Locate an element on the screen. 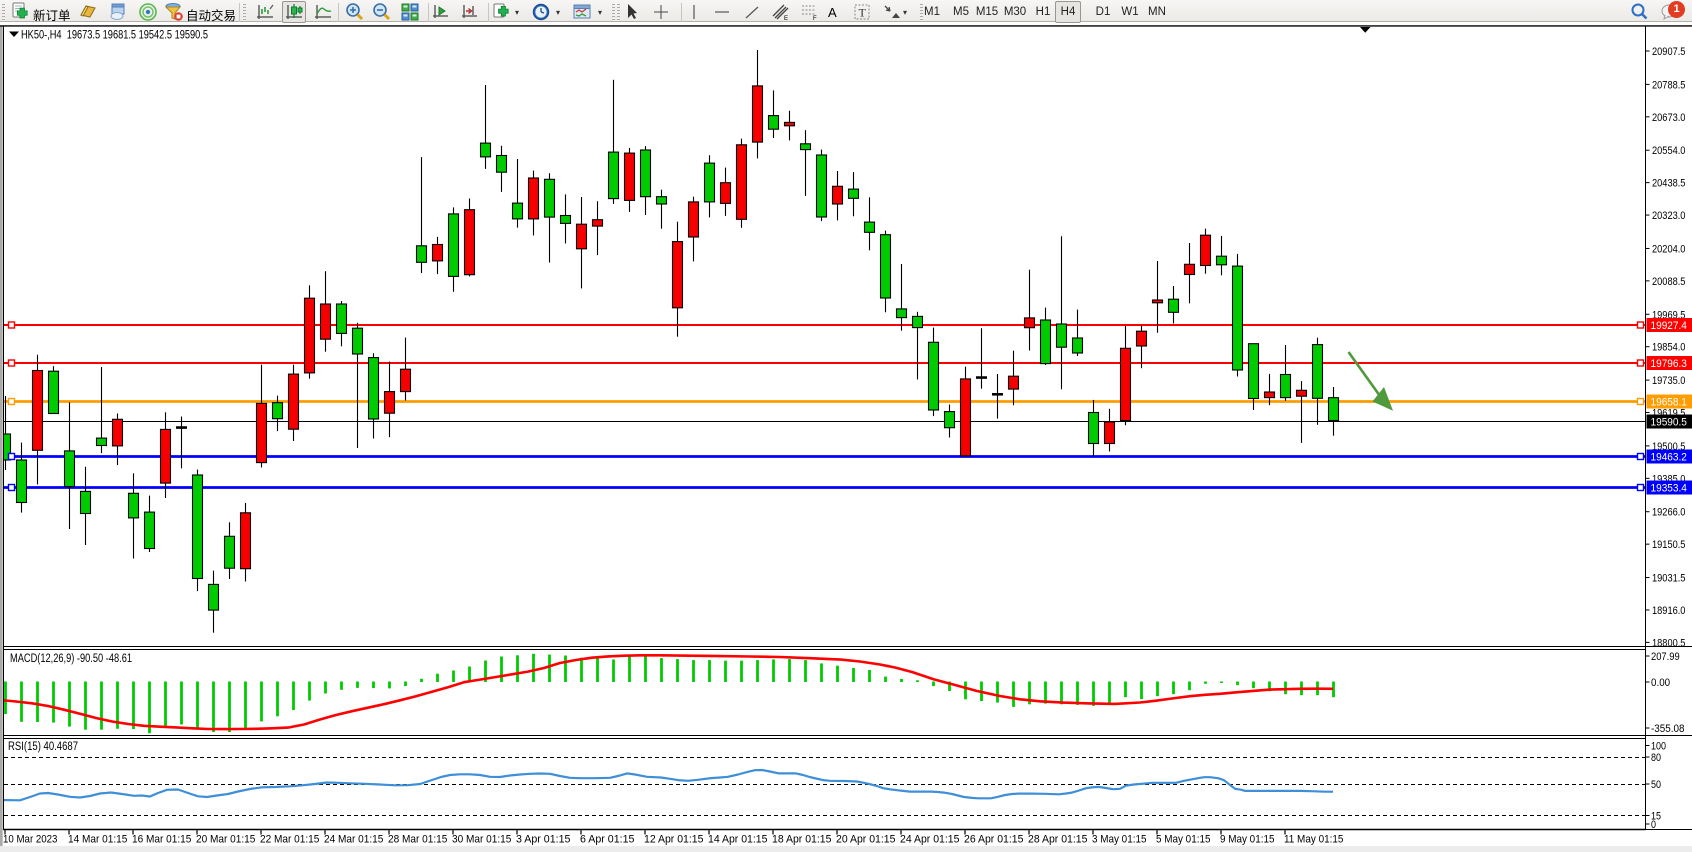 Image resolution: width=1692 pixels, height=852 pixels. svg-text: 19796.3 is located at coordinates (1669, 364).